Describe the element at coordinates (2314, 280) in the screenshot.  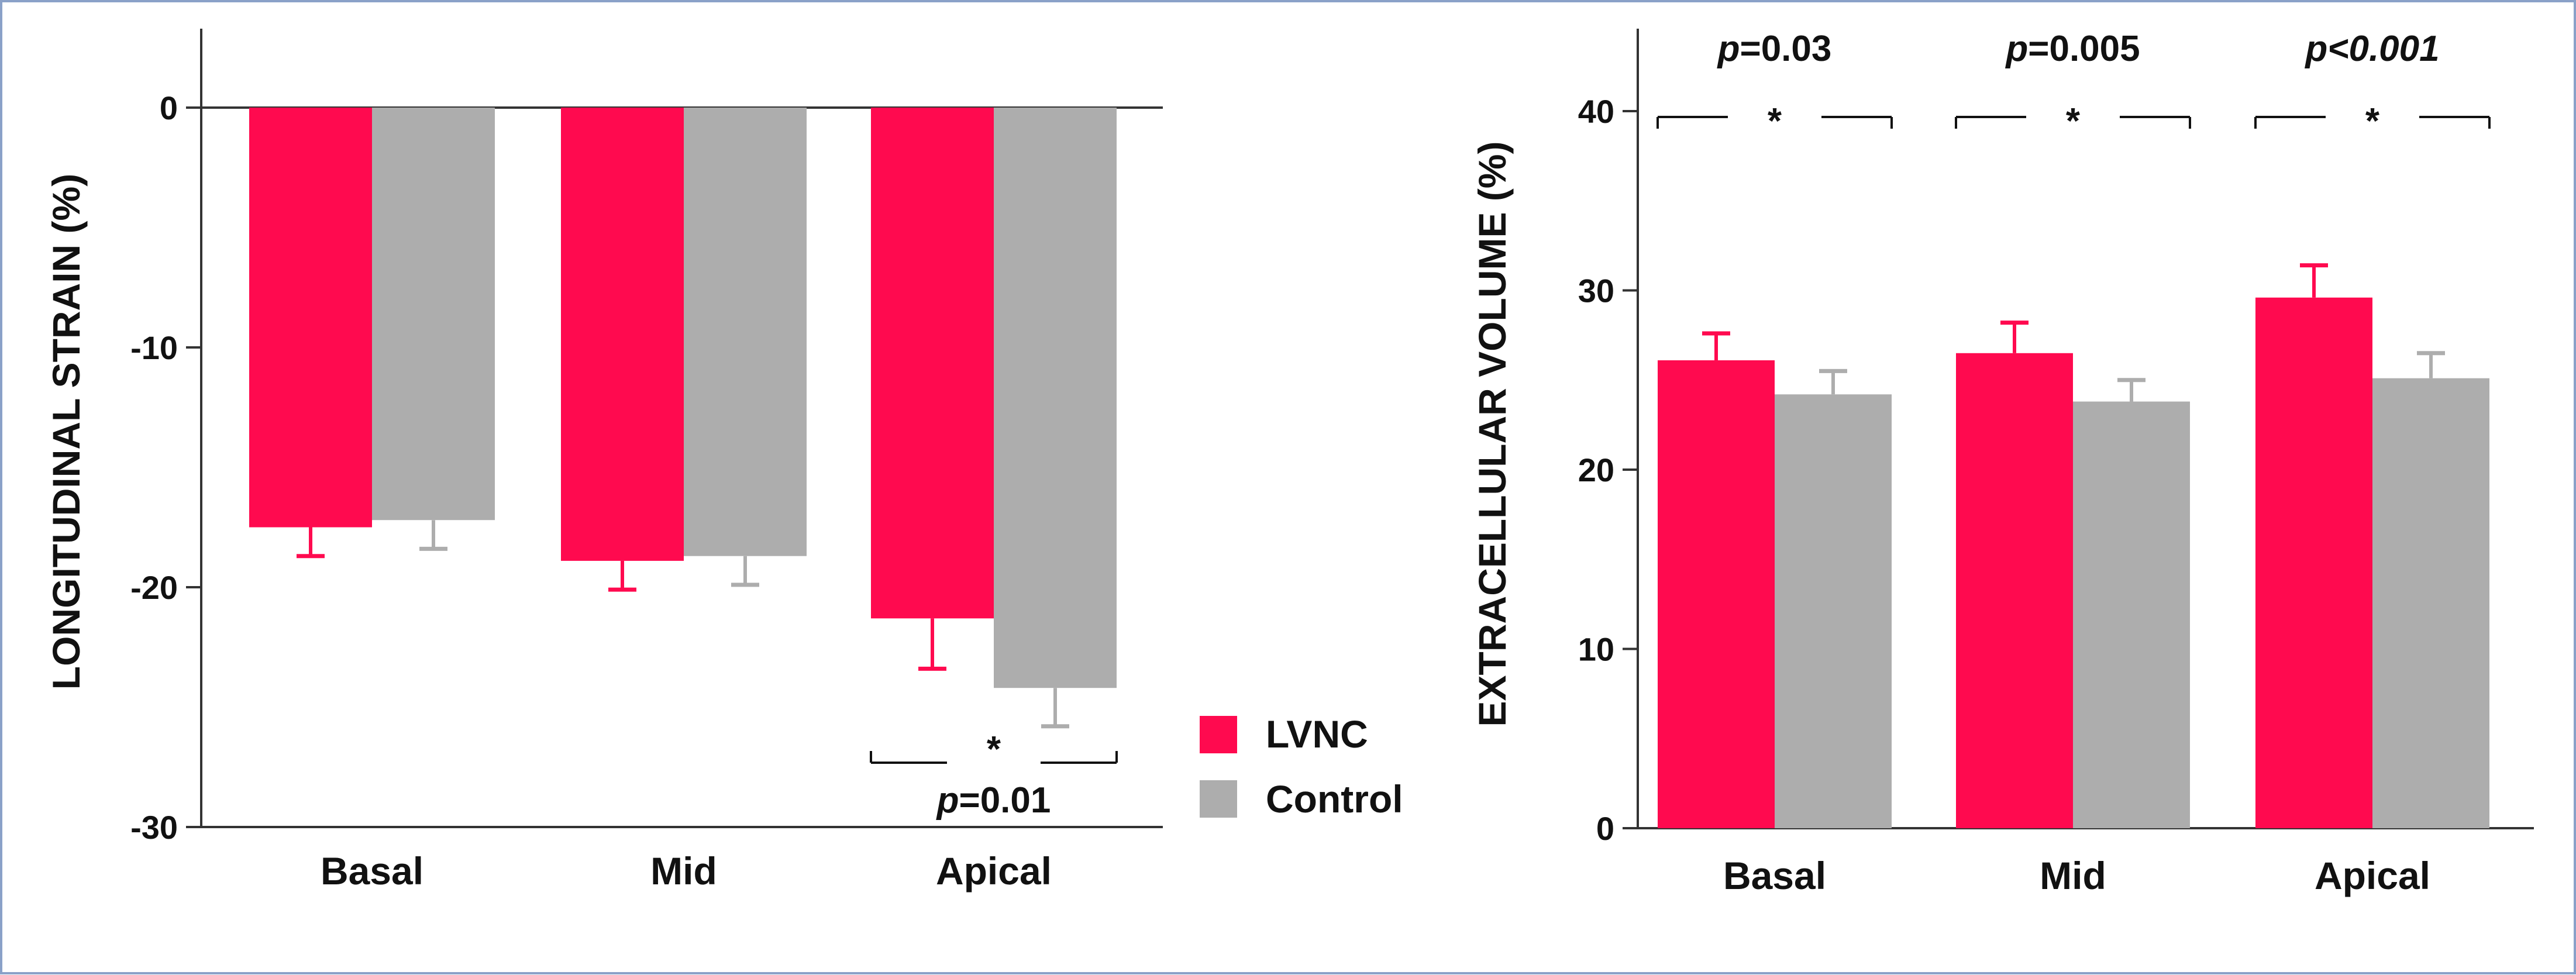
I see `ecv-error-lvnc-apical` at that location.